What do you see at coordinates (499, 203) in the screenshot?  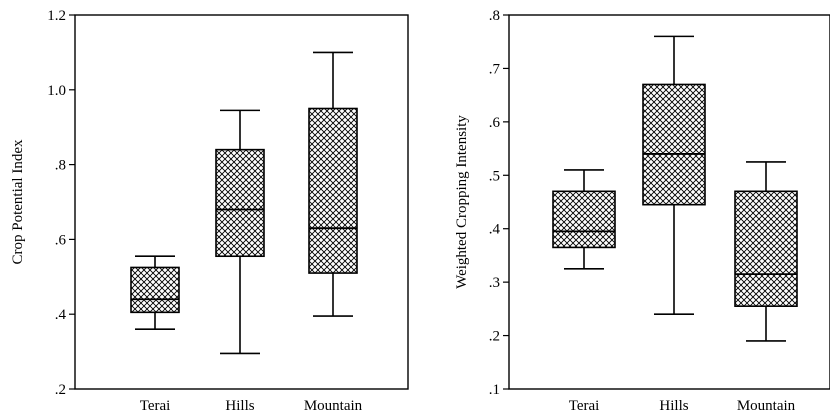 I see `y-axis-ticks: .1 .2 .3 .4 .5 .6 .7 .8` at bounding box center [499, 203].